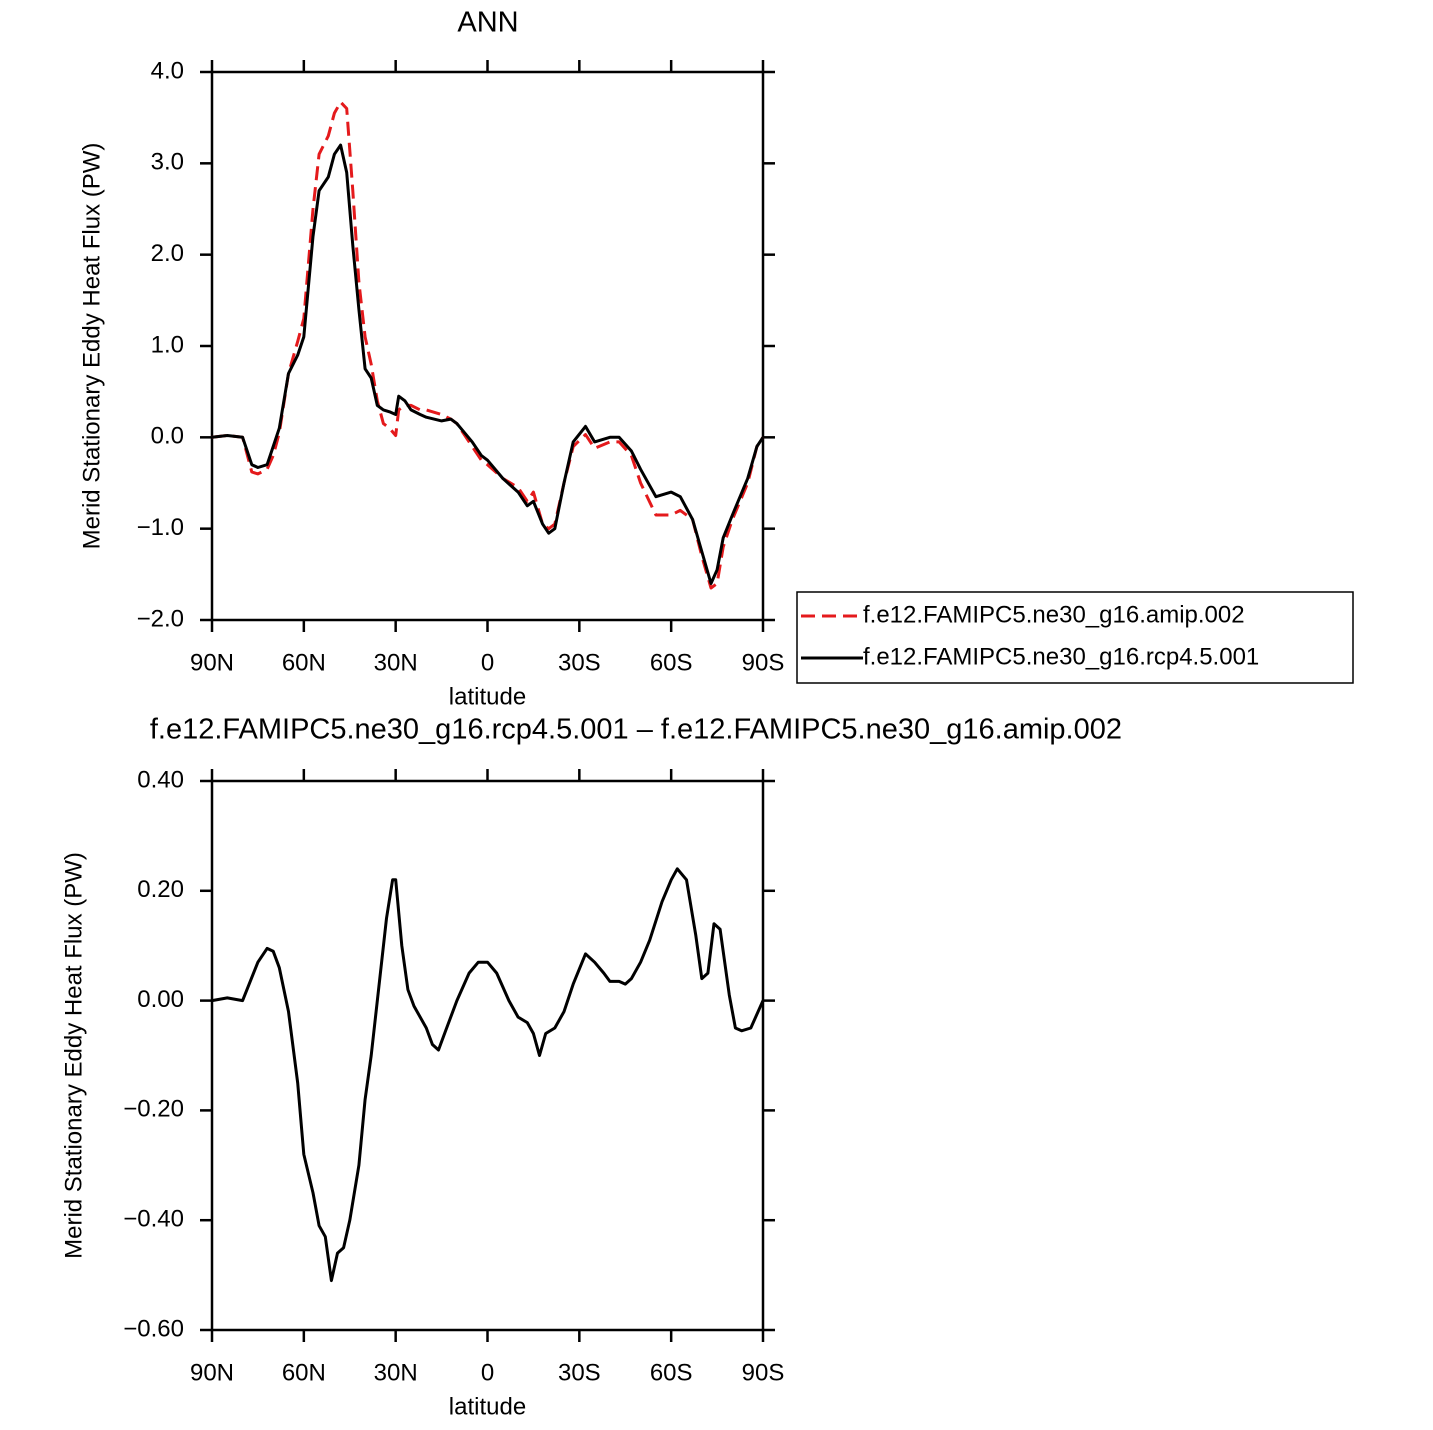 The height and width of the screenshot is (1430, 1433). I want to click on chart-title: ANN, so click(487, 23).